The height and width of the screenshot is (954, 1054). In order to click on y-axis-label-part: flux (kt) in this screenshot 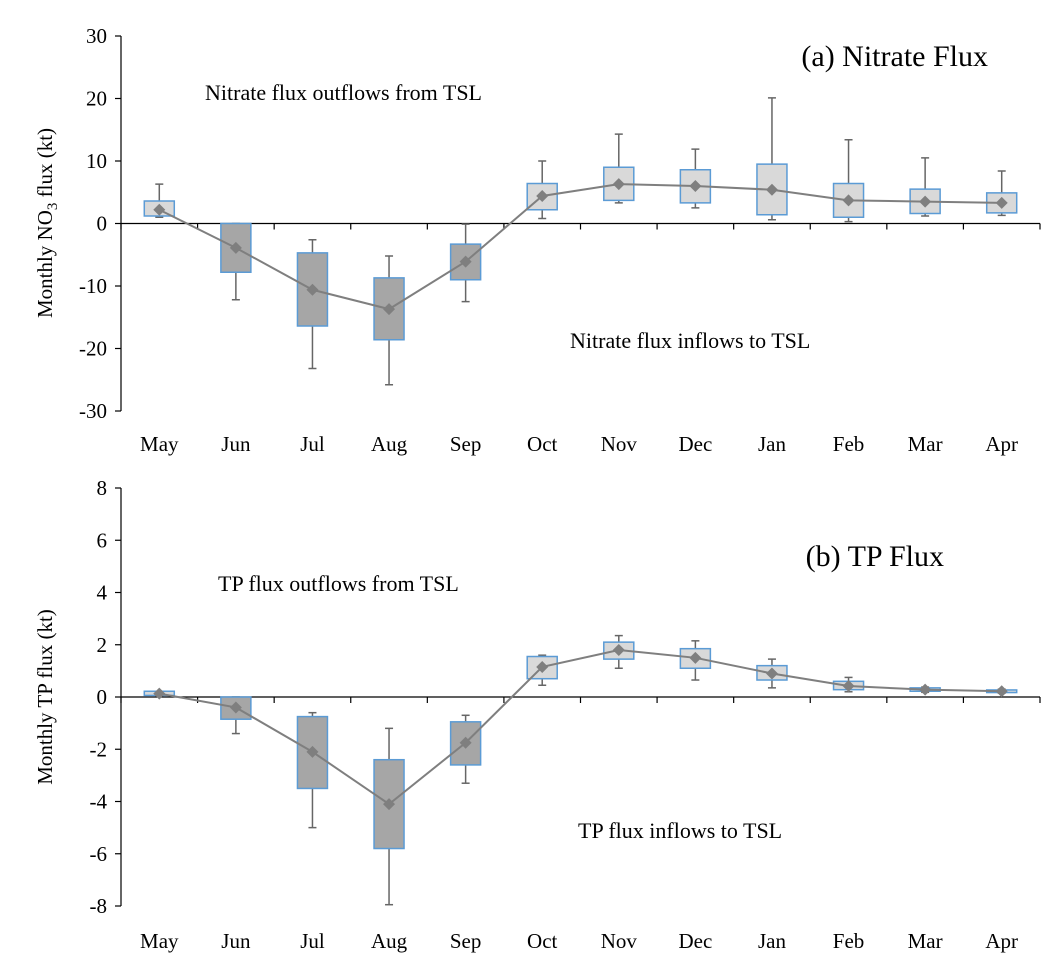, I will do `click(45, 165)`.